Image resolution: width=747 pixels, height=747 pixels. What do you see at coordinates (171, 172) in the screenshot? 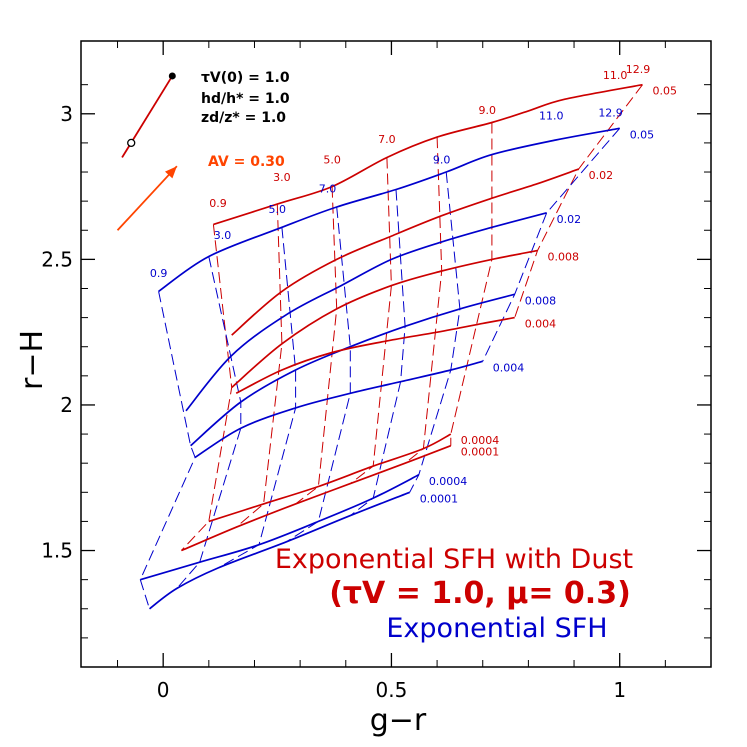
I see `av-arrow-head` at bounding box center [171, 172].